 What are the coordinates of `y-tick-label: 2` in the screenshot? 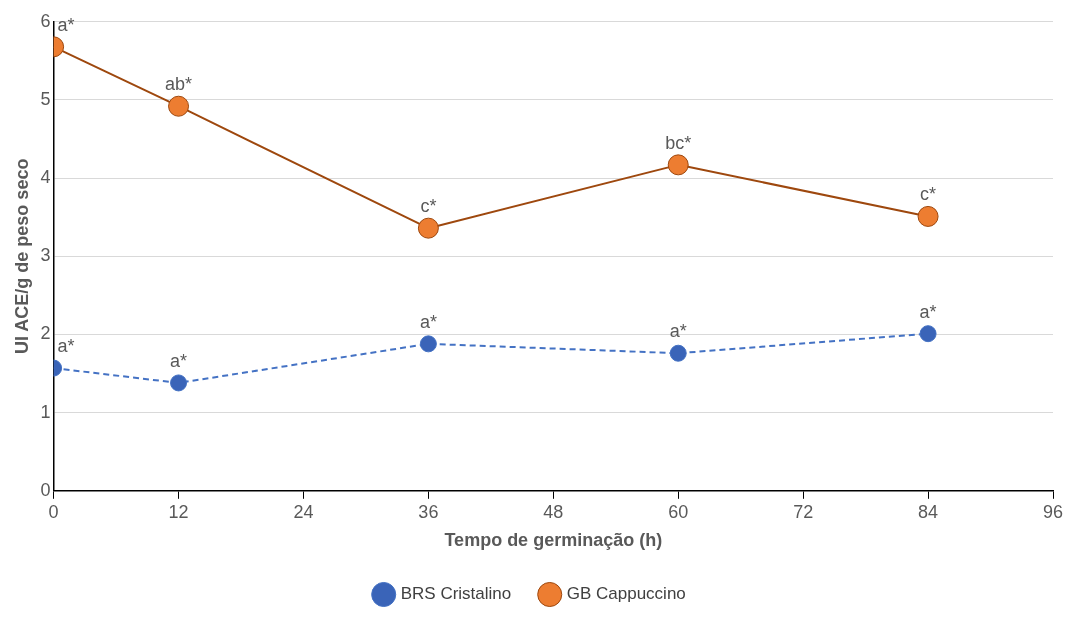 It's located at (45, 333).